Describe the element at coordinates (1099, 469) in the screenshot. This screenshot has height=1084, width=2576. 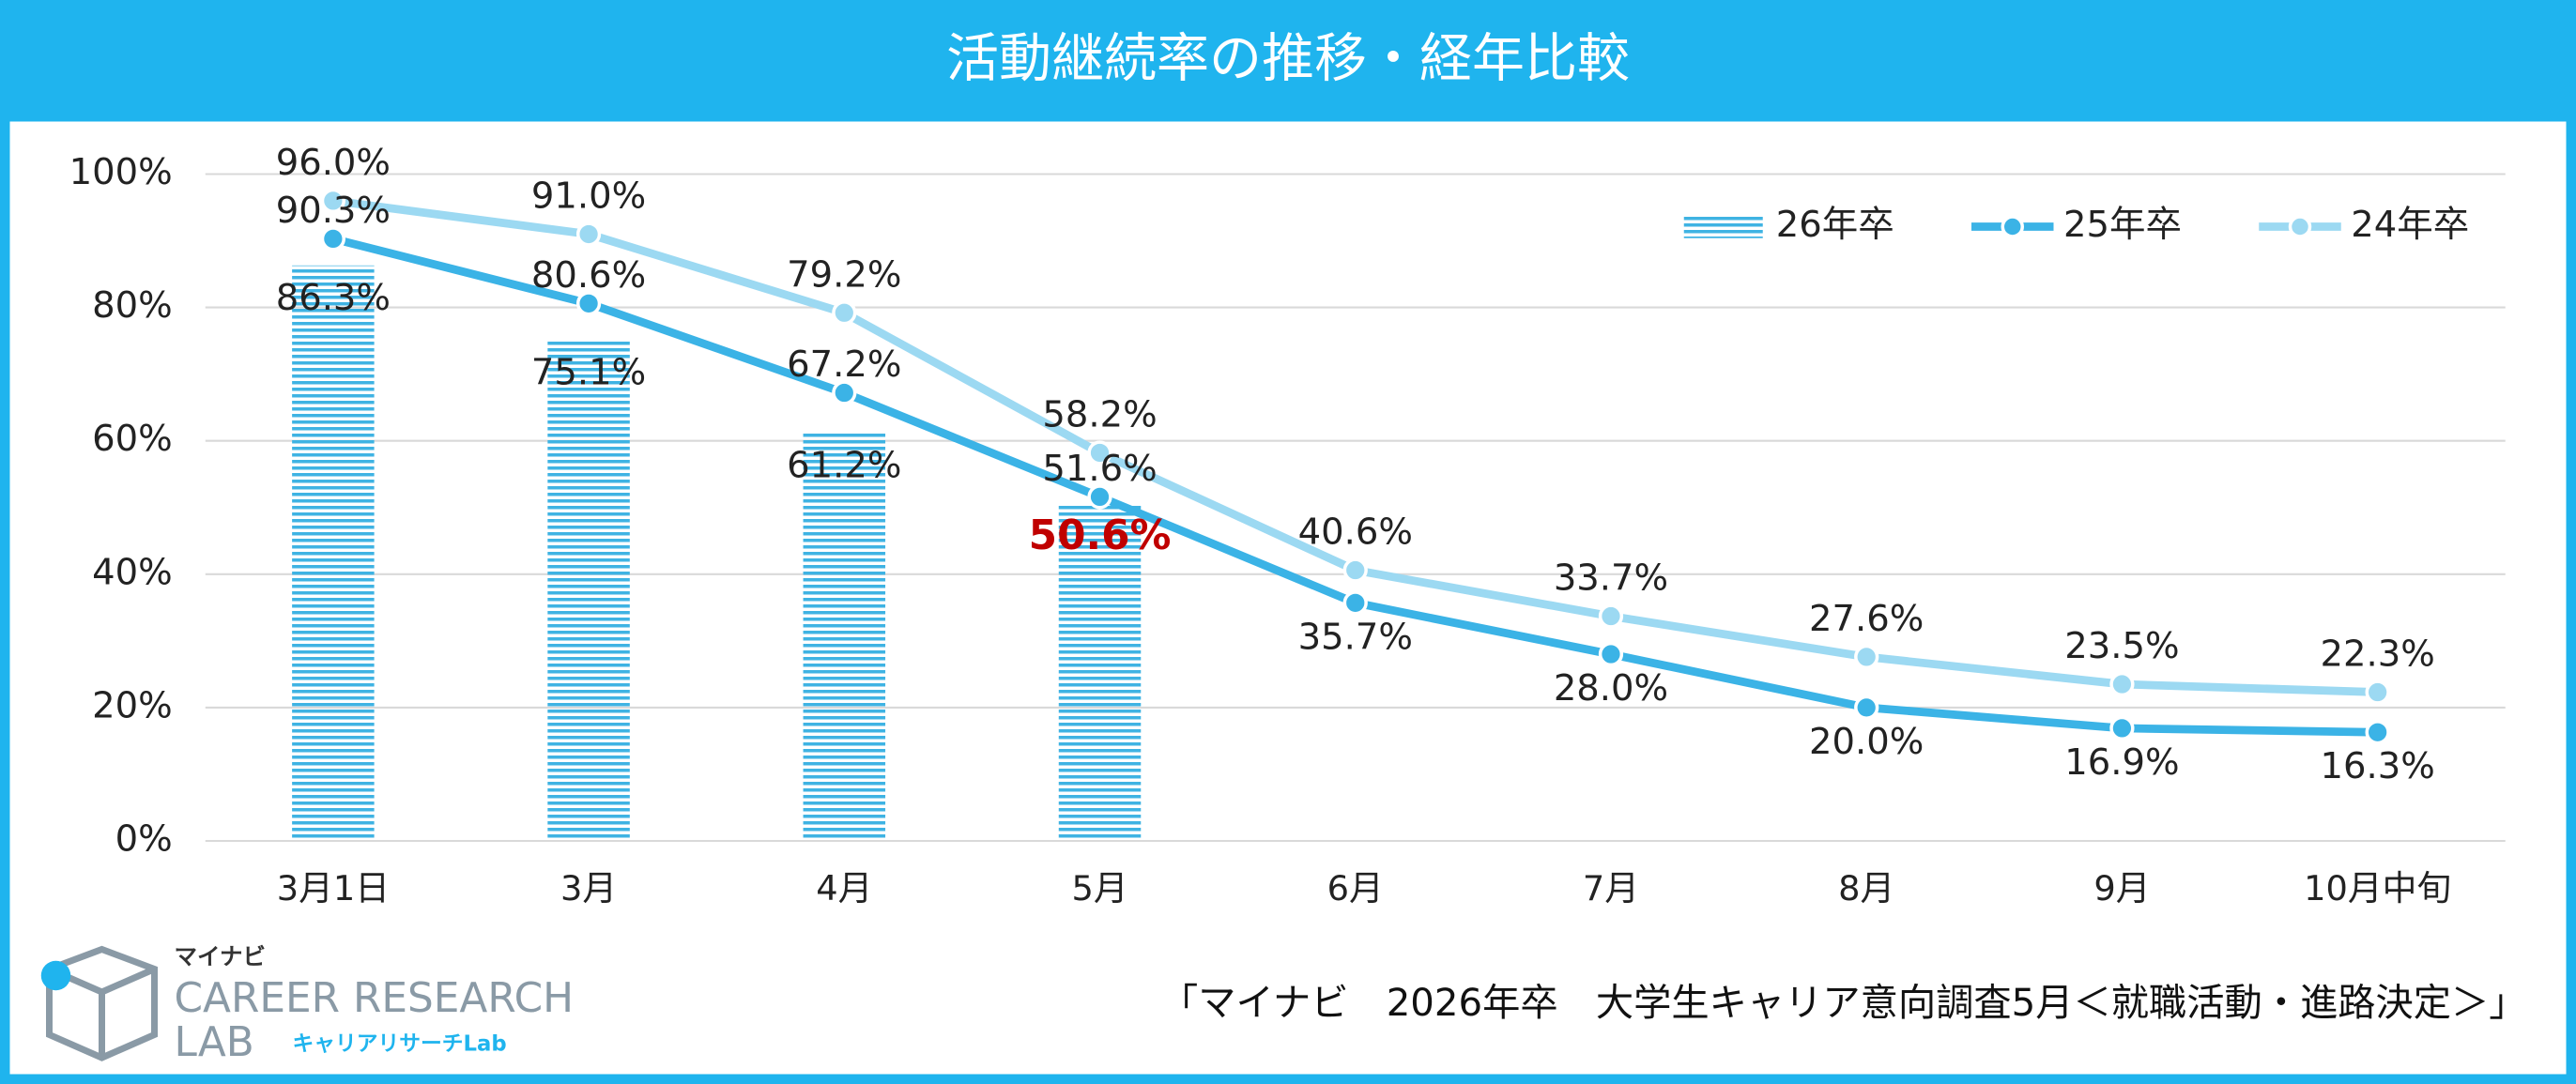
I see `data-label: 51.6%` at that location.